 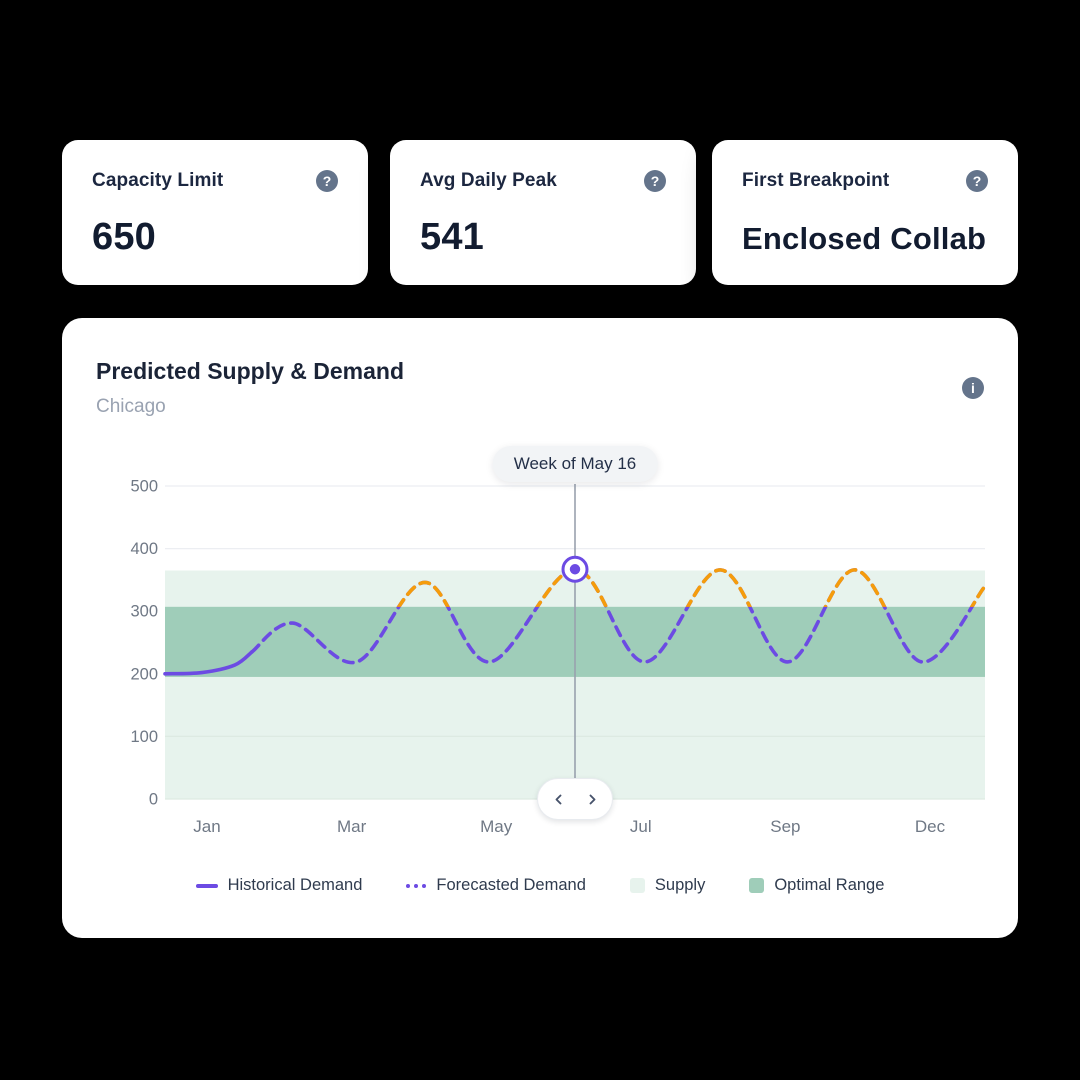 What do you see at coordinates (864, 238) in the screenshot?
I see `stat-value: Enclosed Collab` at bounding box center [864, 238].